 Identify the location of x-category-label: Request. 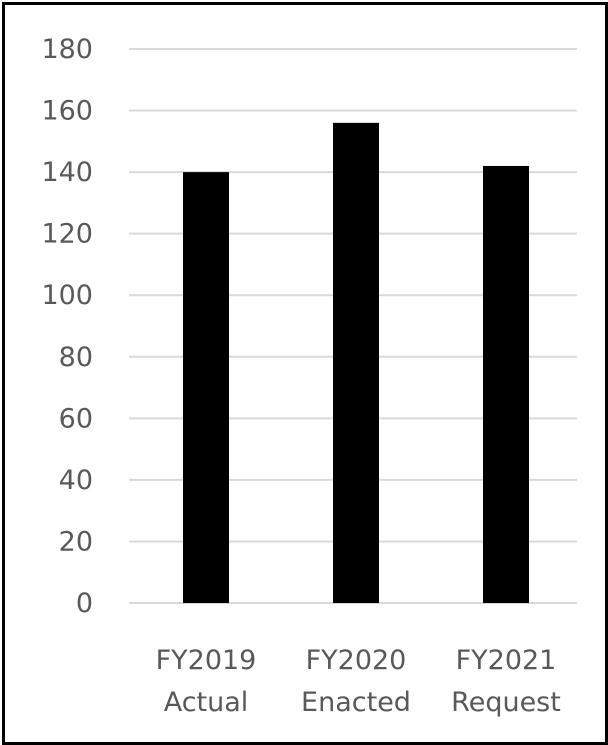
(506, 702).